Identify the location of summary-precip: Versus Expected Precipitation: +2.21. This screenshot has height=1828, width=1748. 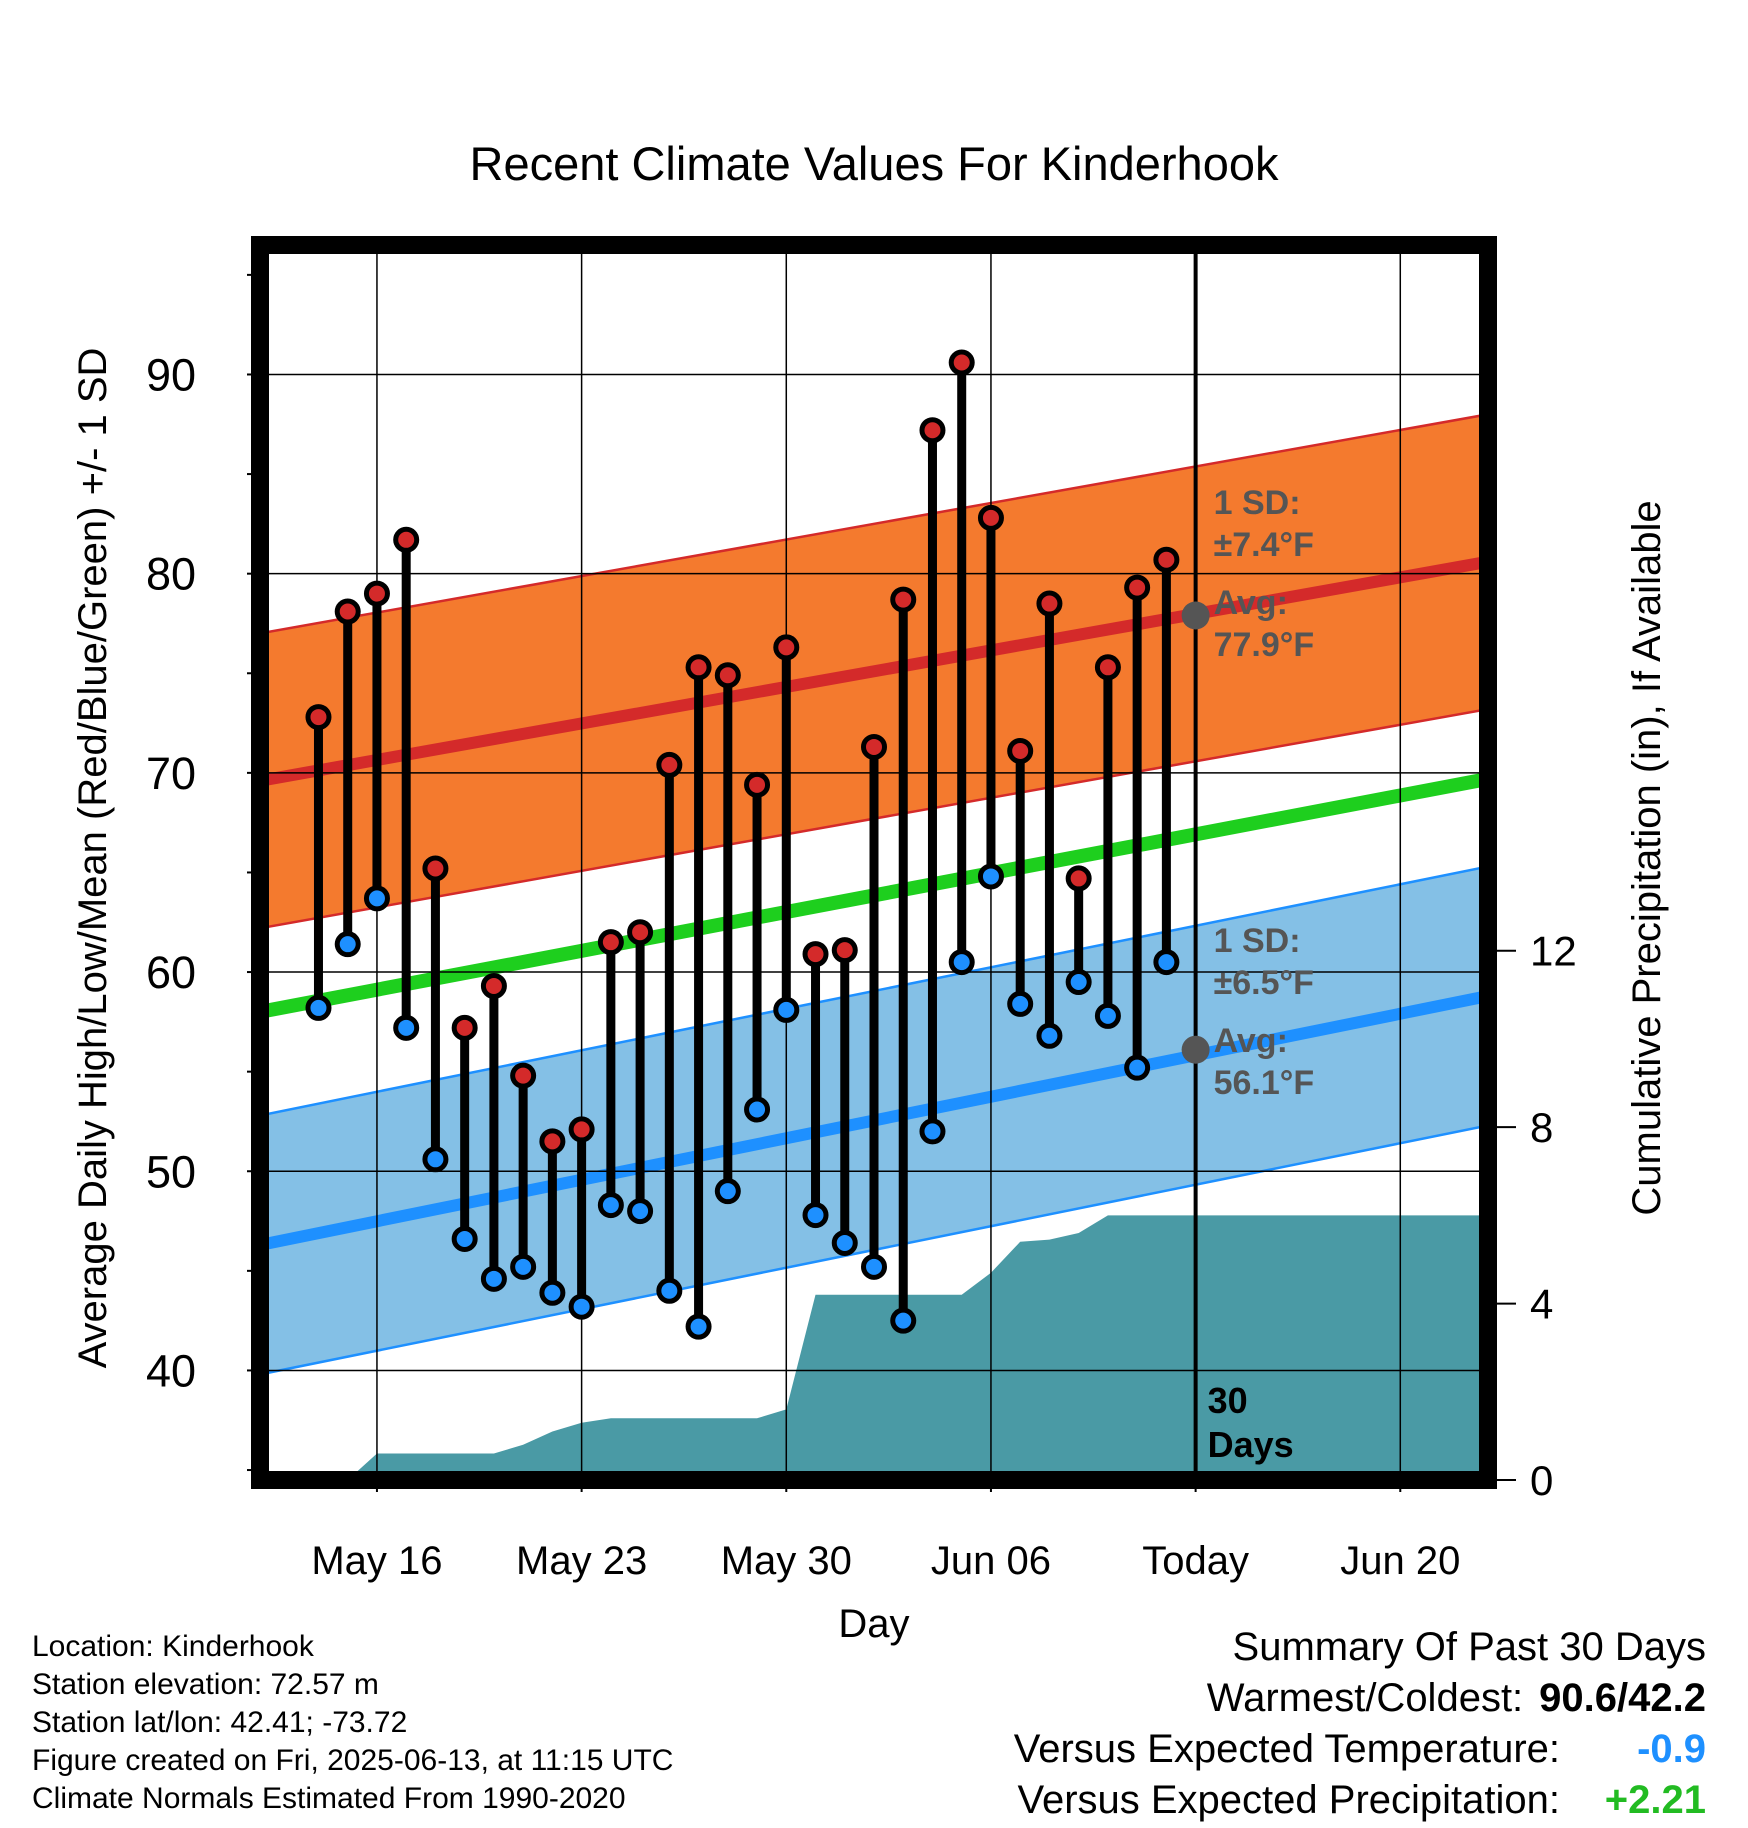
(1360, 1800).